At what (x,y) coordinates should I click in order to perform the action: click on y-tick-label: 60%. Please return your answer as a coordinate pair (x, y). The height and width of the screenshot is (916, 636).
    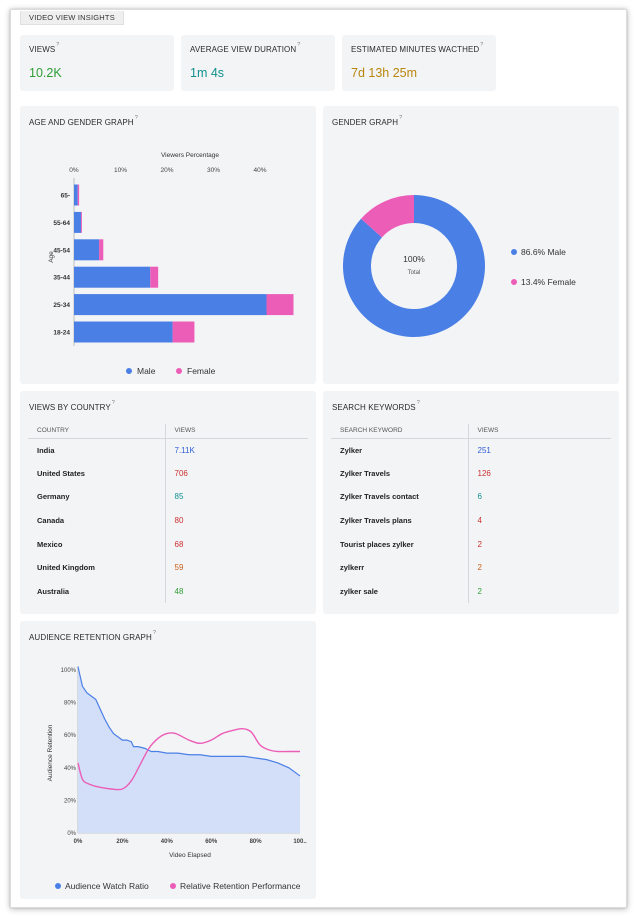
    Looking at the image, I should click on (70, 736).